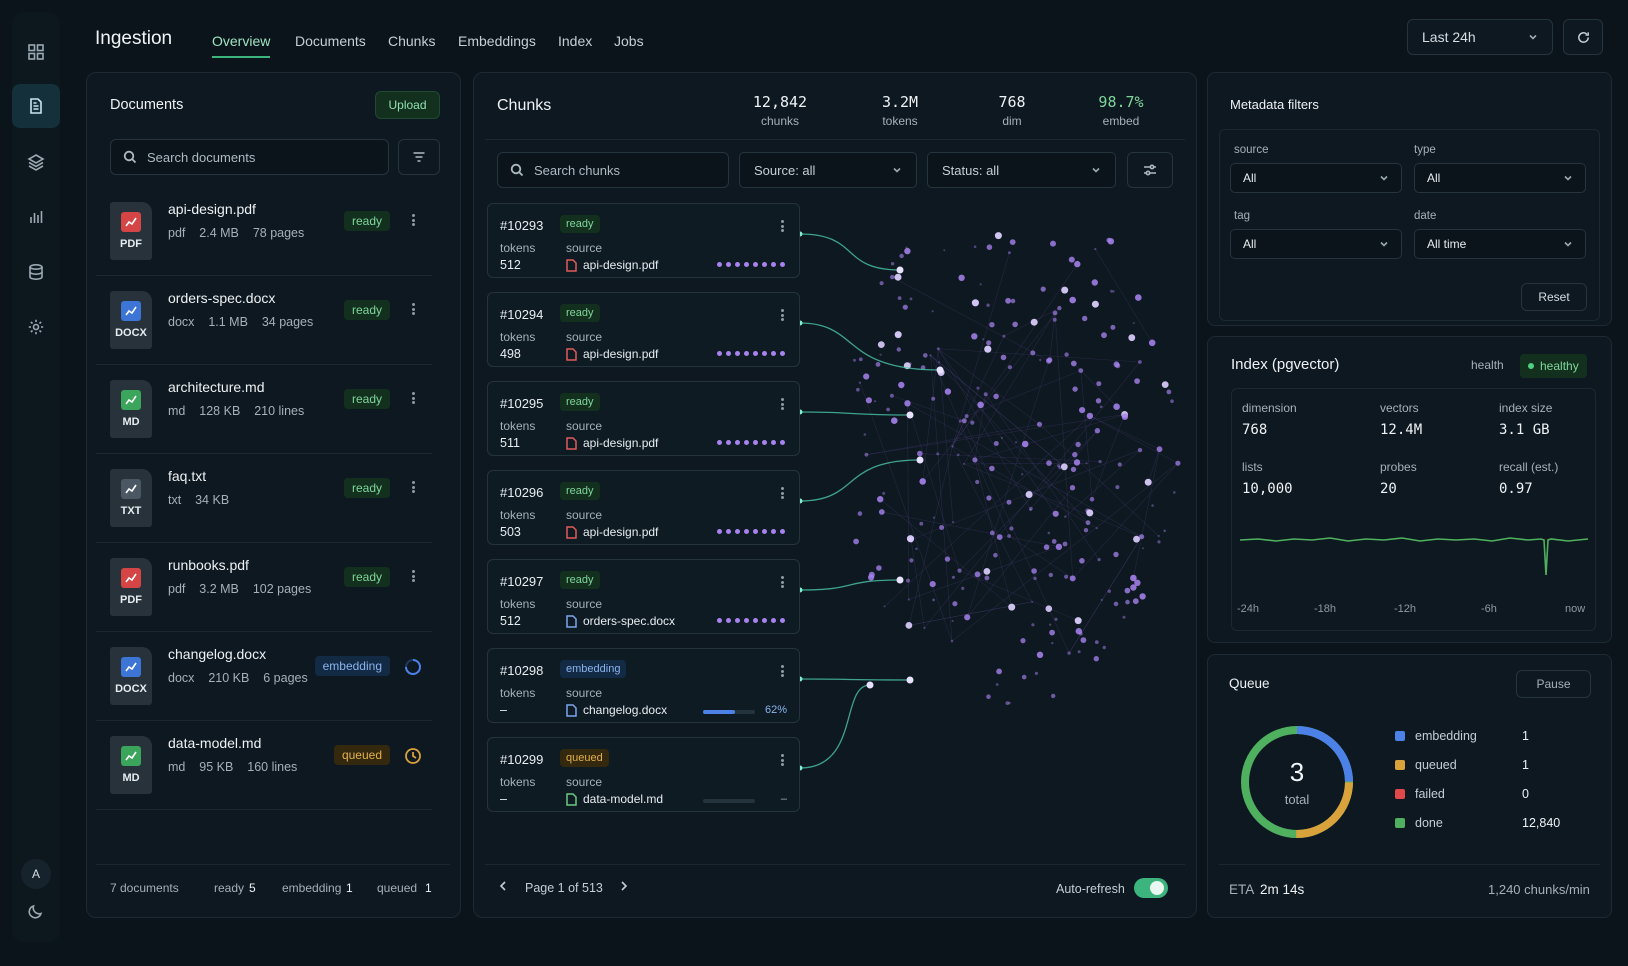  Describe the element at coordinates (36, 217) in the screenshot. I see `bar-chart-icon` at that location.